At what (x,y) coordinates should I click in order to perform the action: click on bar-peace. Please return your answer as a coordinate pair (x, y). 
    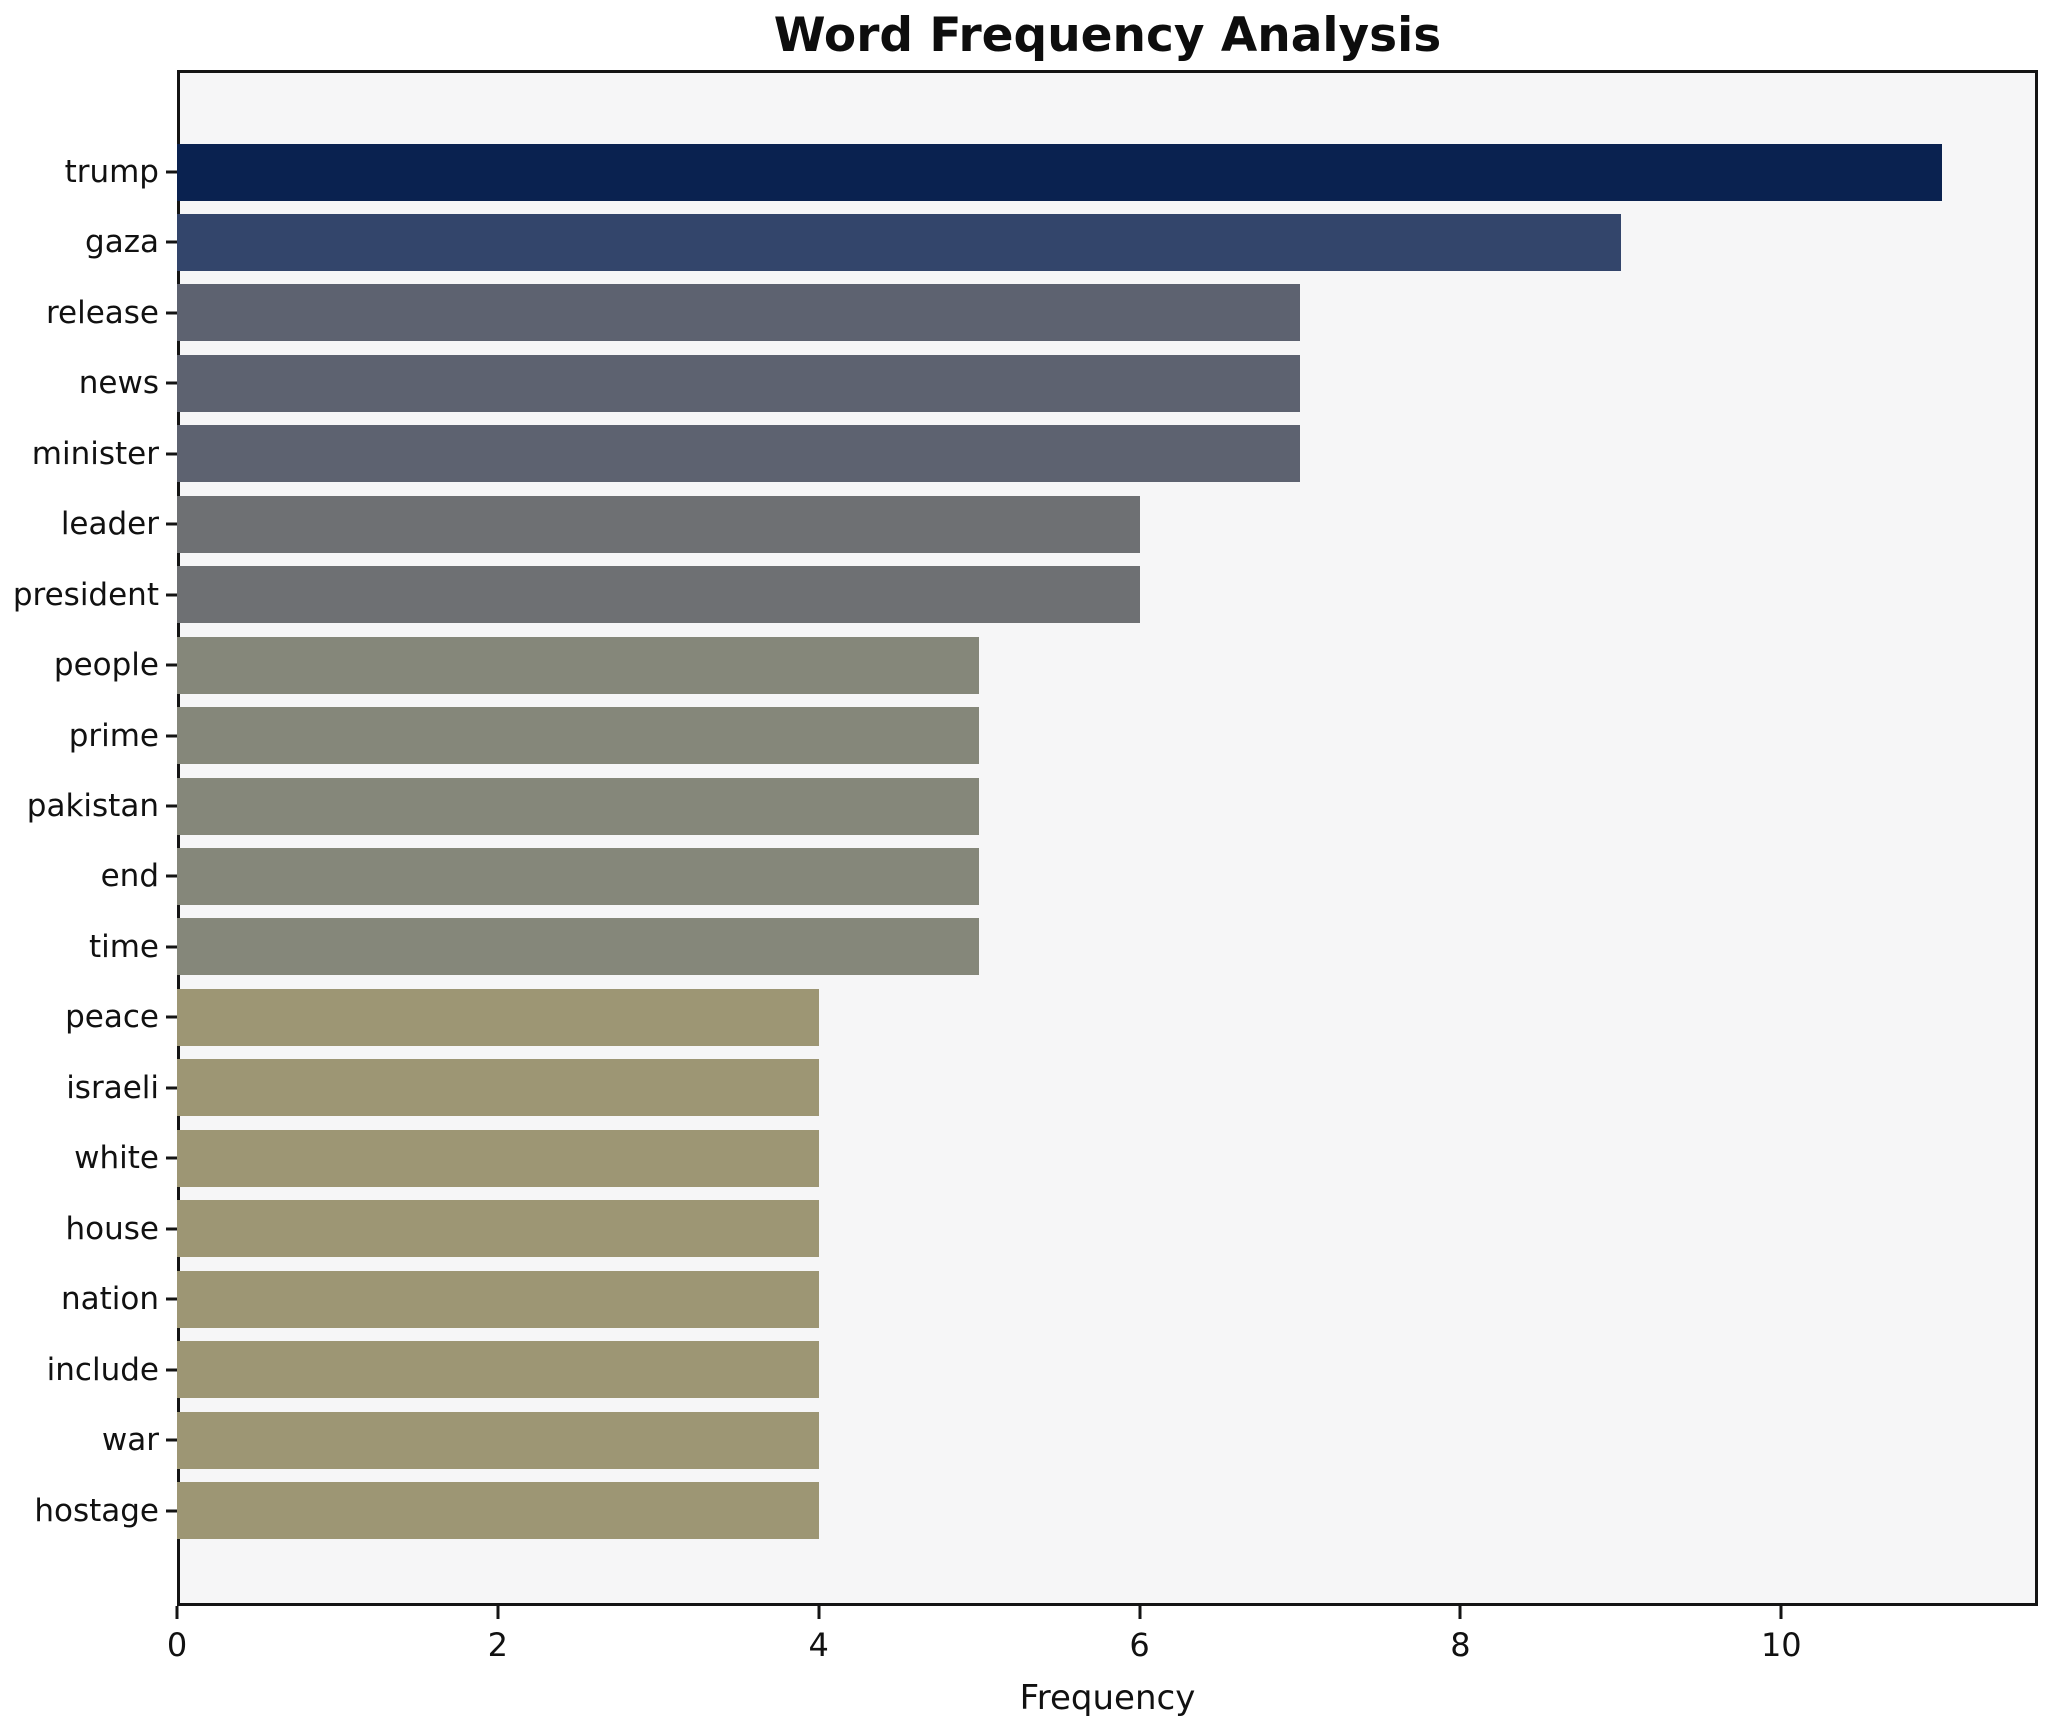
    Looking at the image, I should click on (498, 1017).